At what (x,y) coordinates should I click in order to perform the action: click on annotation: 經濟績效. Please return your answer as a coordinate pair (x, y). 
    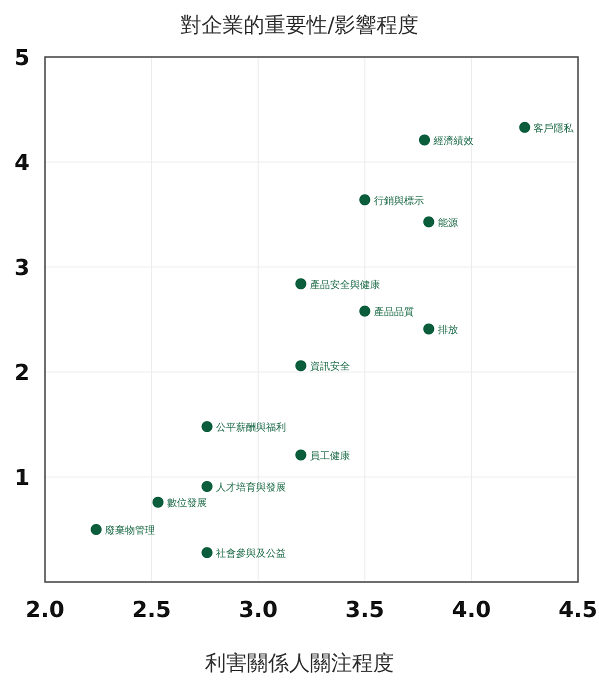
    Looking at the image, I should click on (453, 140).